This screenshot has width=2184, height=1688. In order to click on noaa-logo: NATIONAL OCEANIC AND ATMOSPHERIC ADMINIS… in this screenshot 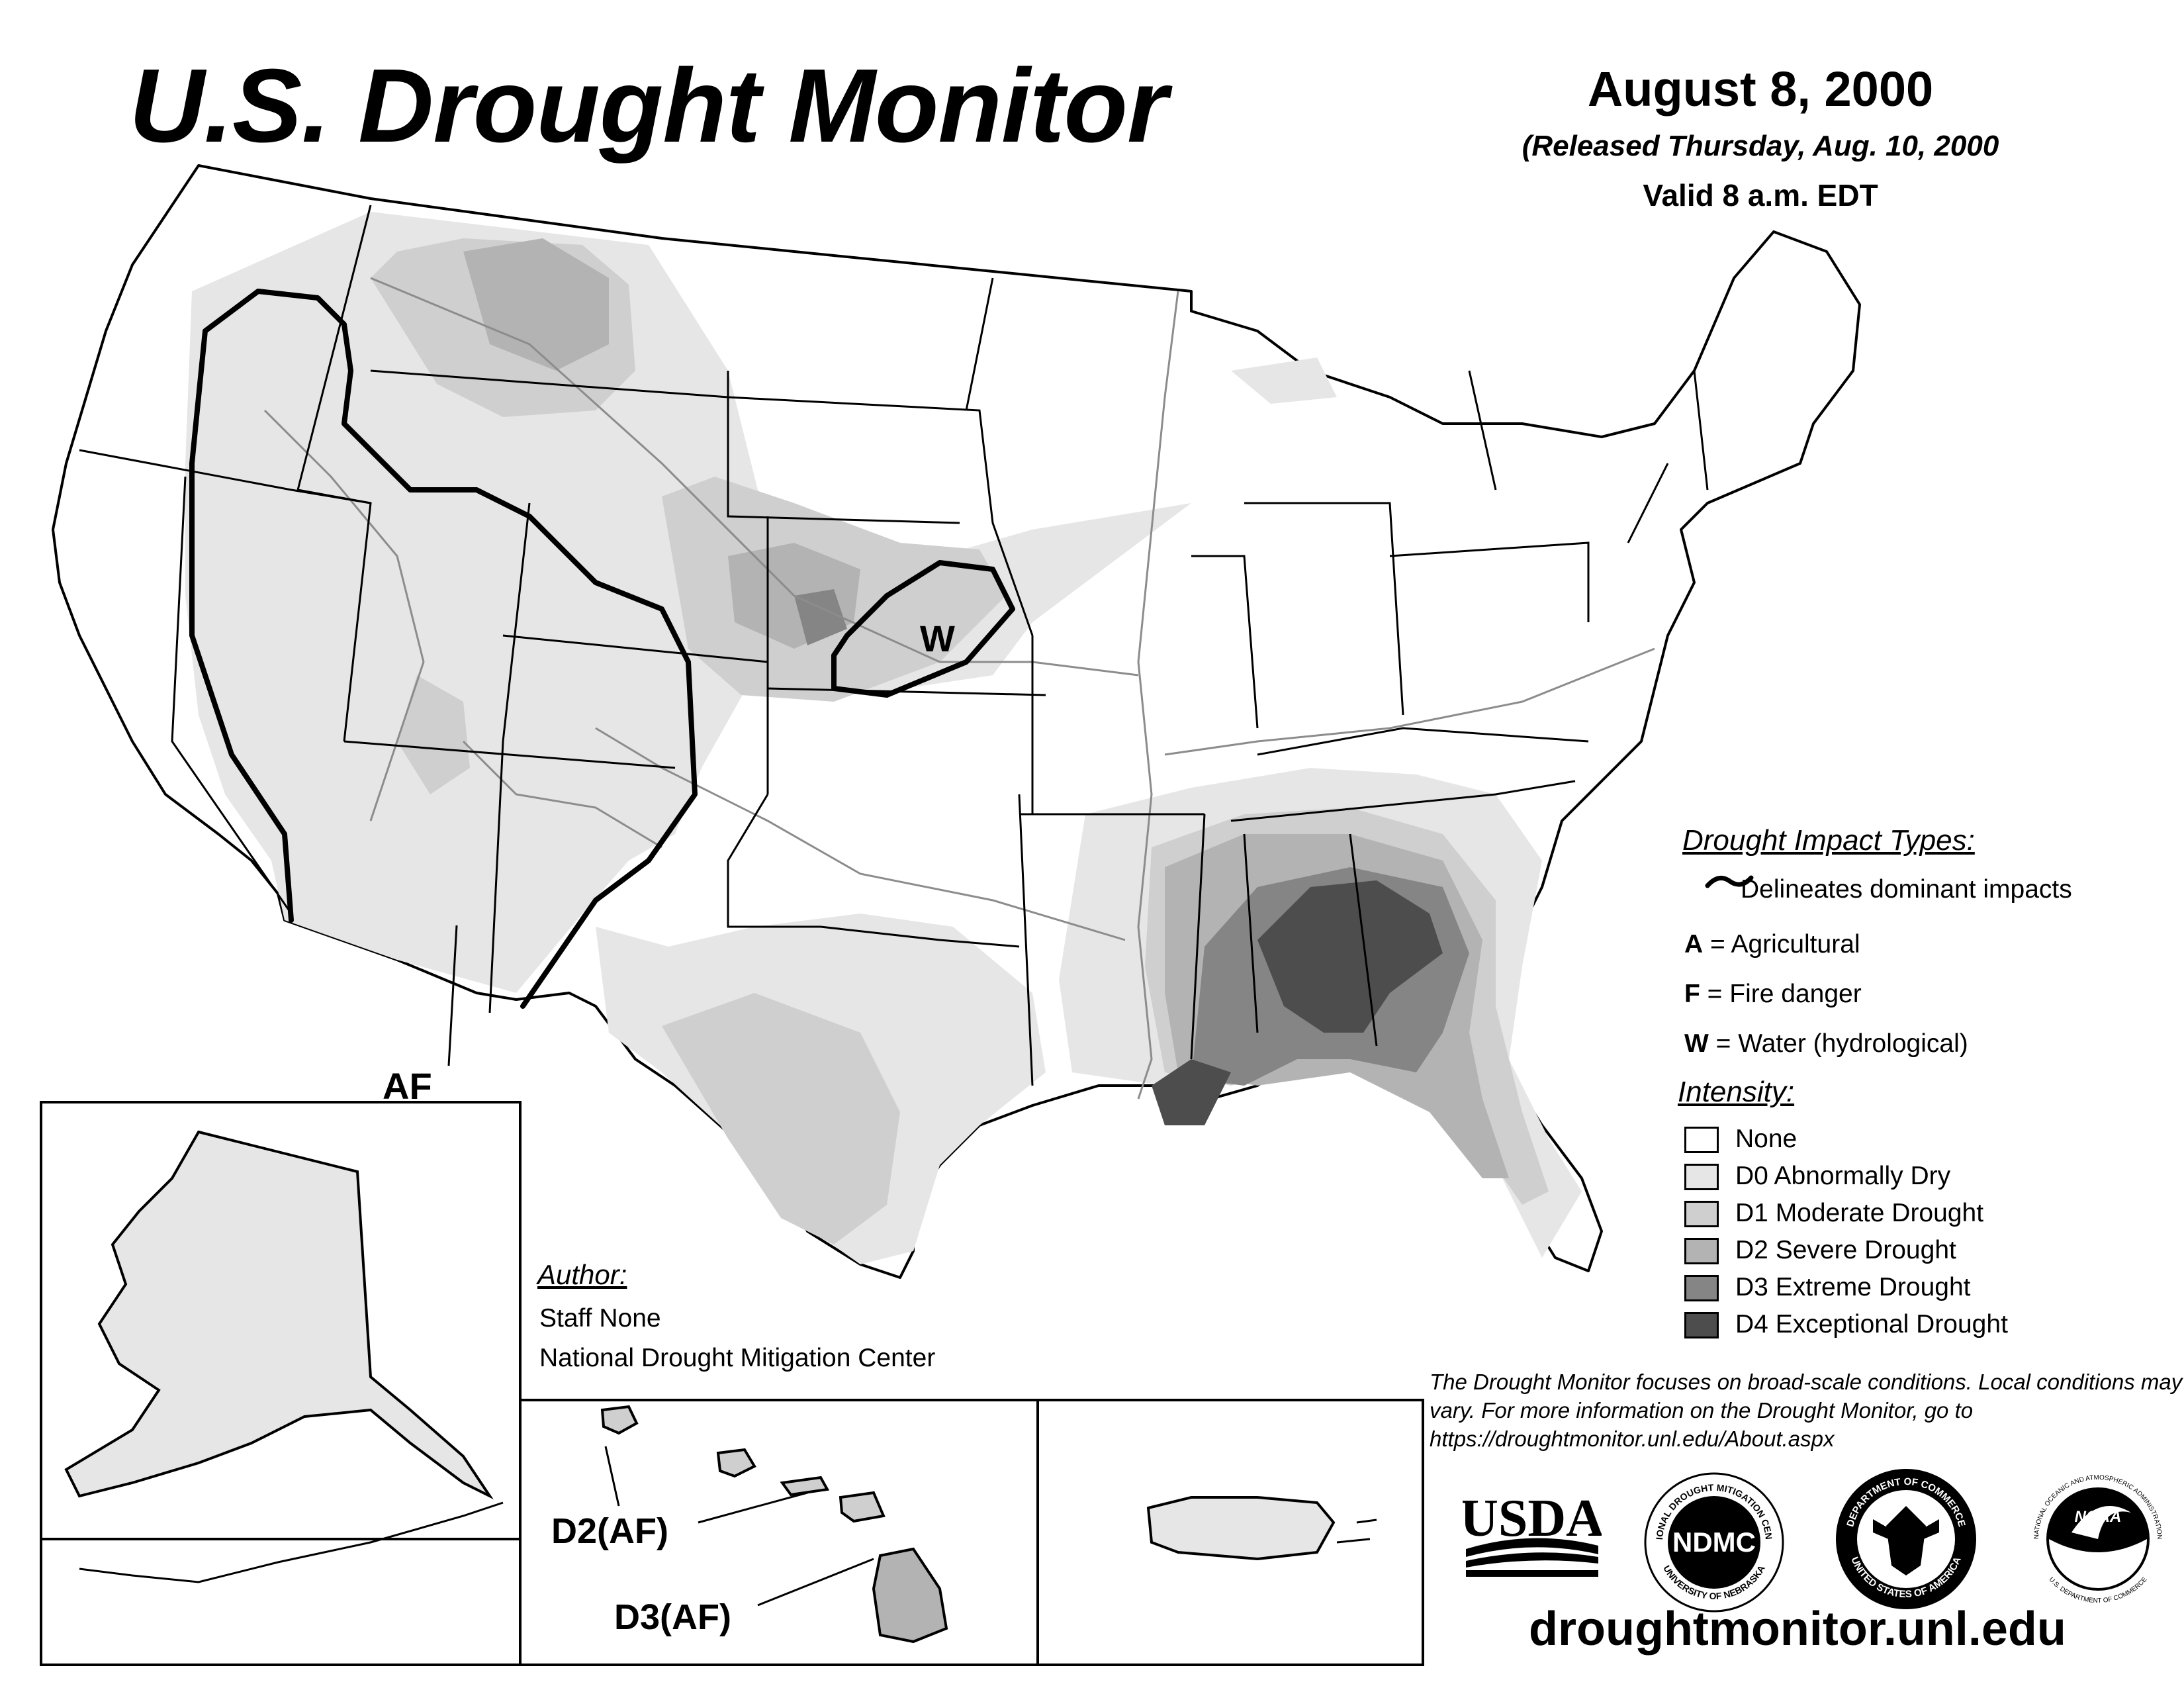, I will do `click(2098, 1539)`.